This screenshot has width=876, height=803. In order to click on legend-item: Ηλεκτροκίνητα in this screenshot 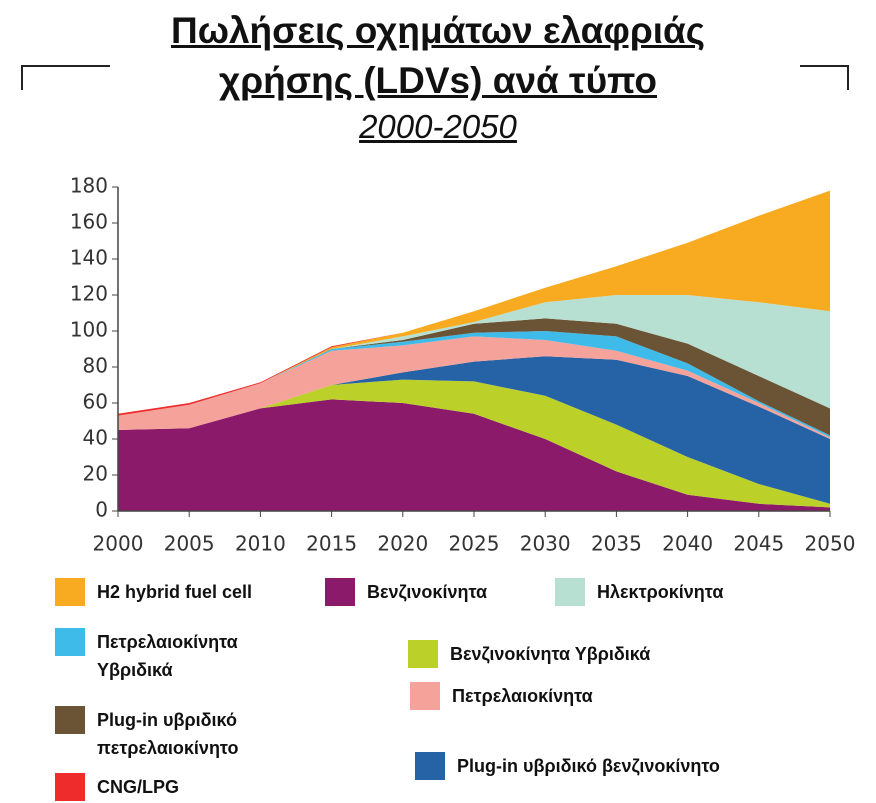, I will do `click(680, 592)`.